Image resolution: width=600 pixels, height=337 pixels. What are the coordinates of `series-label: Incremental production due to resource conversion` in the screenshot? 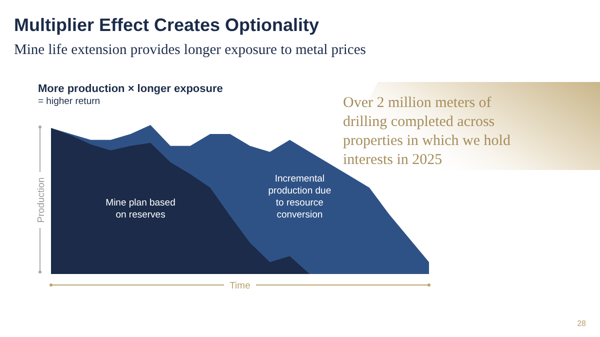 It's located at (300, 197).